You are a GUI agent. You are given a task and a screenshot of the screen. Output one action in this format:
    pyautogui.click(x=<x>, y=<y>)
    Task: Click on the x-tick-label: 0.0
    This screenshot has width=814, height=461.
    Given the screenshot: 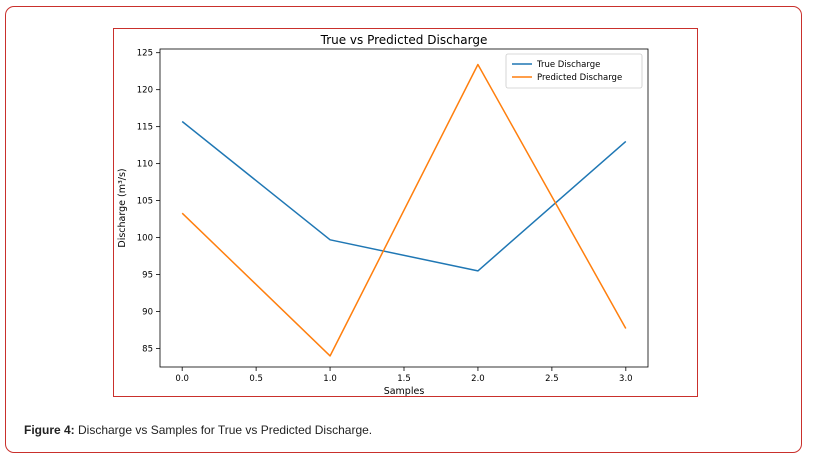 What is the action you would take?
    pyautogui.click(x=182, y=379)
    